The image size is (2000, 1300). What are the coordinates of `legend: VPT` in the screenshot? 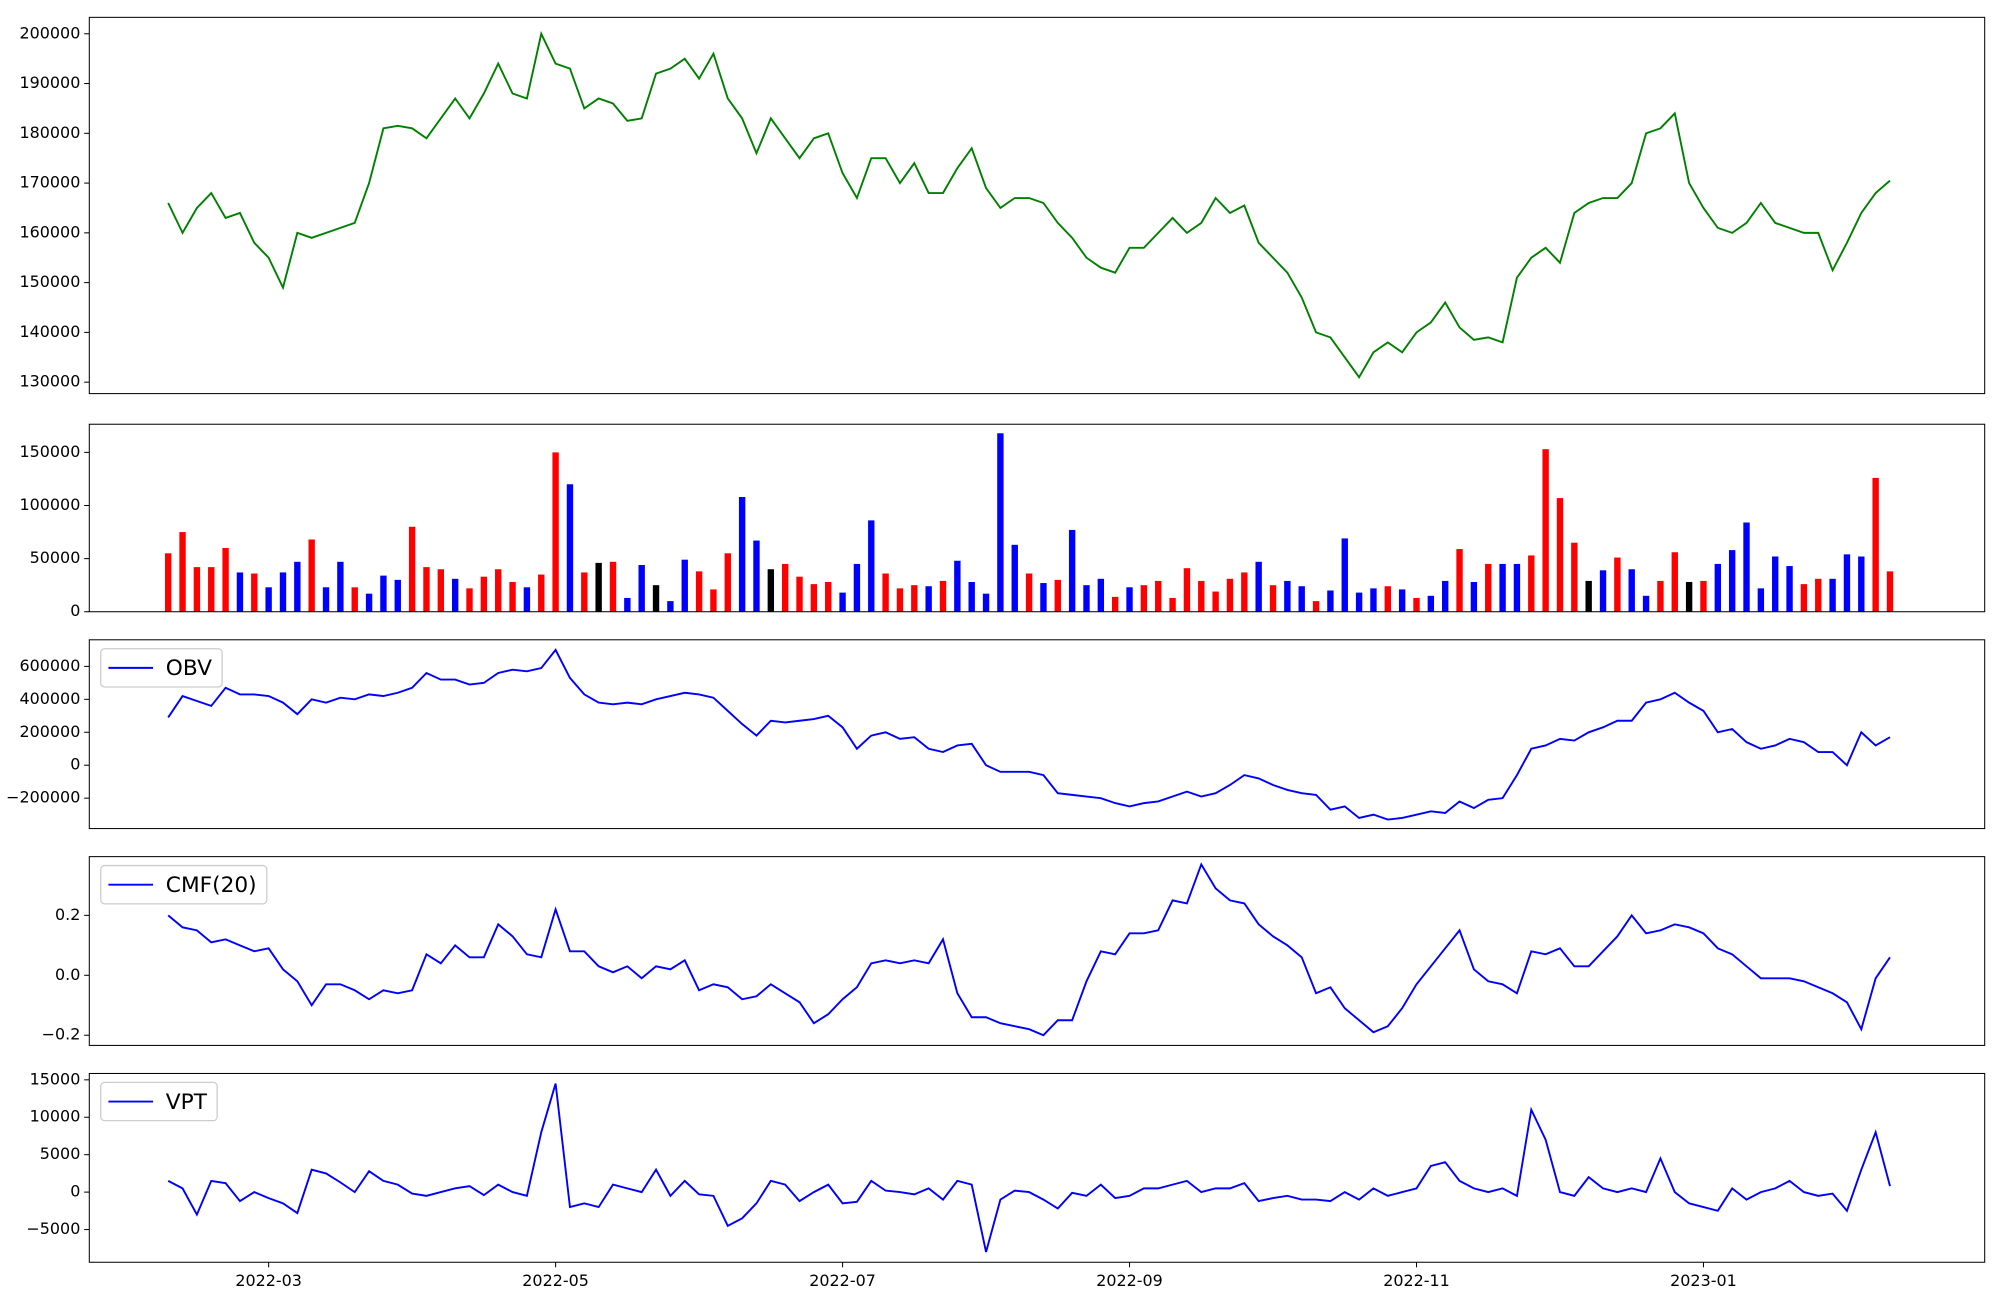 It's located at (159, 1101).